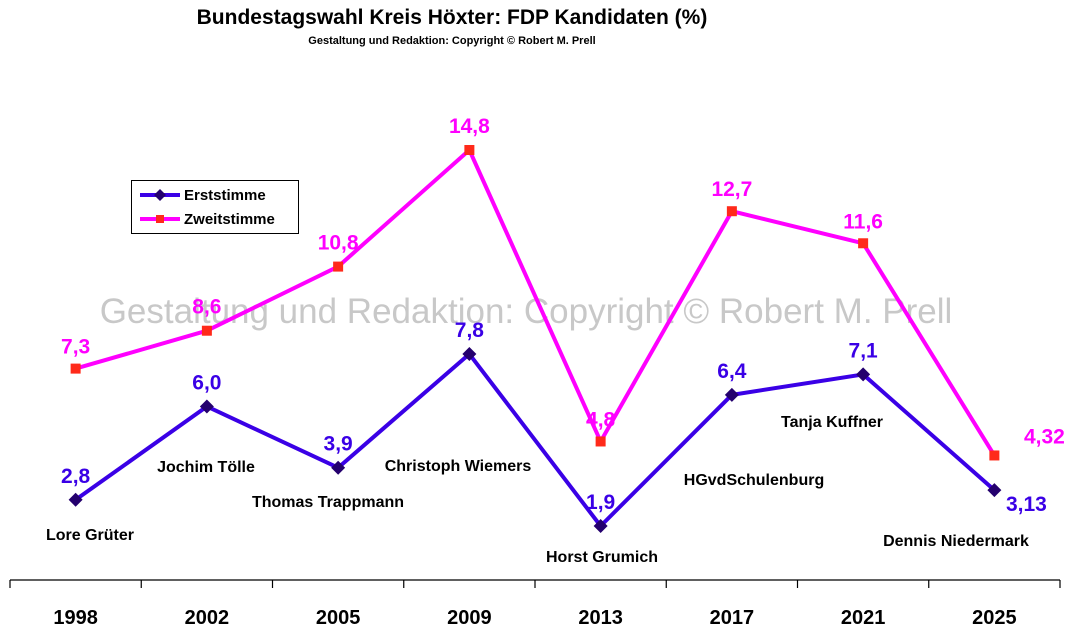 This screenshot has height=640, width=1071. What do you see at coordinates (328, 502) in the screenshot?
I see `candidate-label-2005: Thomas Trappmann` at bounding box center [328, 502].